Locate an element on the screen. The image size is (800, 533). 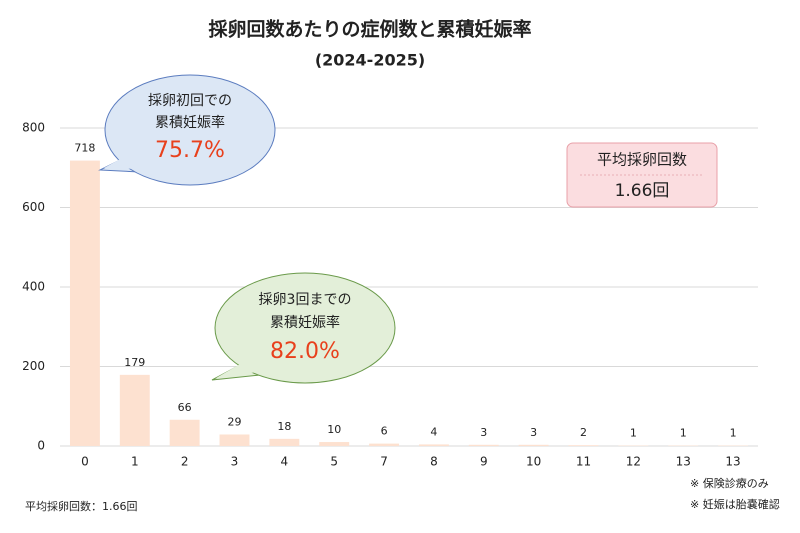
note: ※ 保険診療のみ is located at coordinates (729, 483).